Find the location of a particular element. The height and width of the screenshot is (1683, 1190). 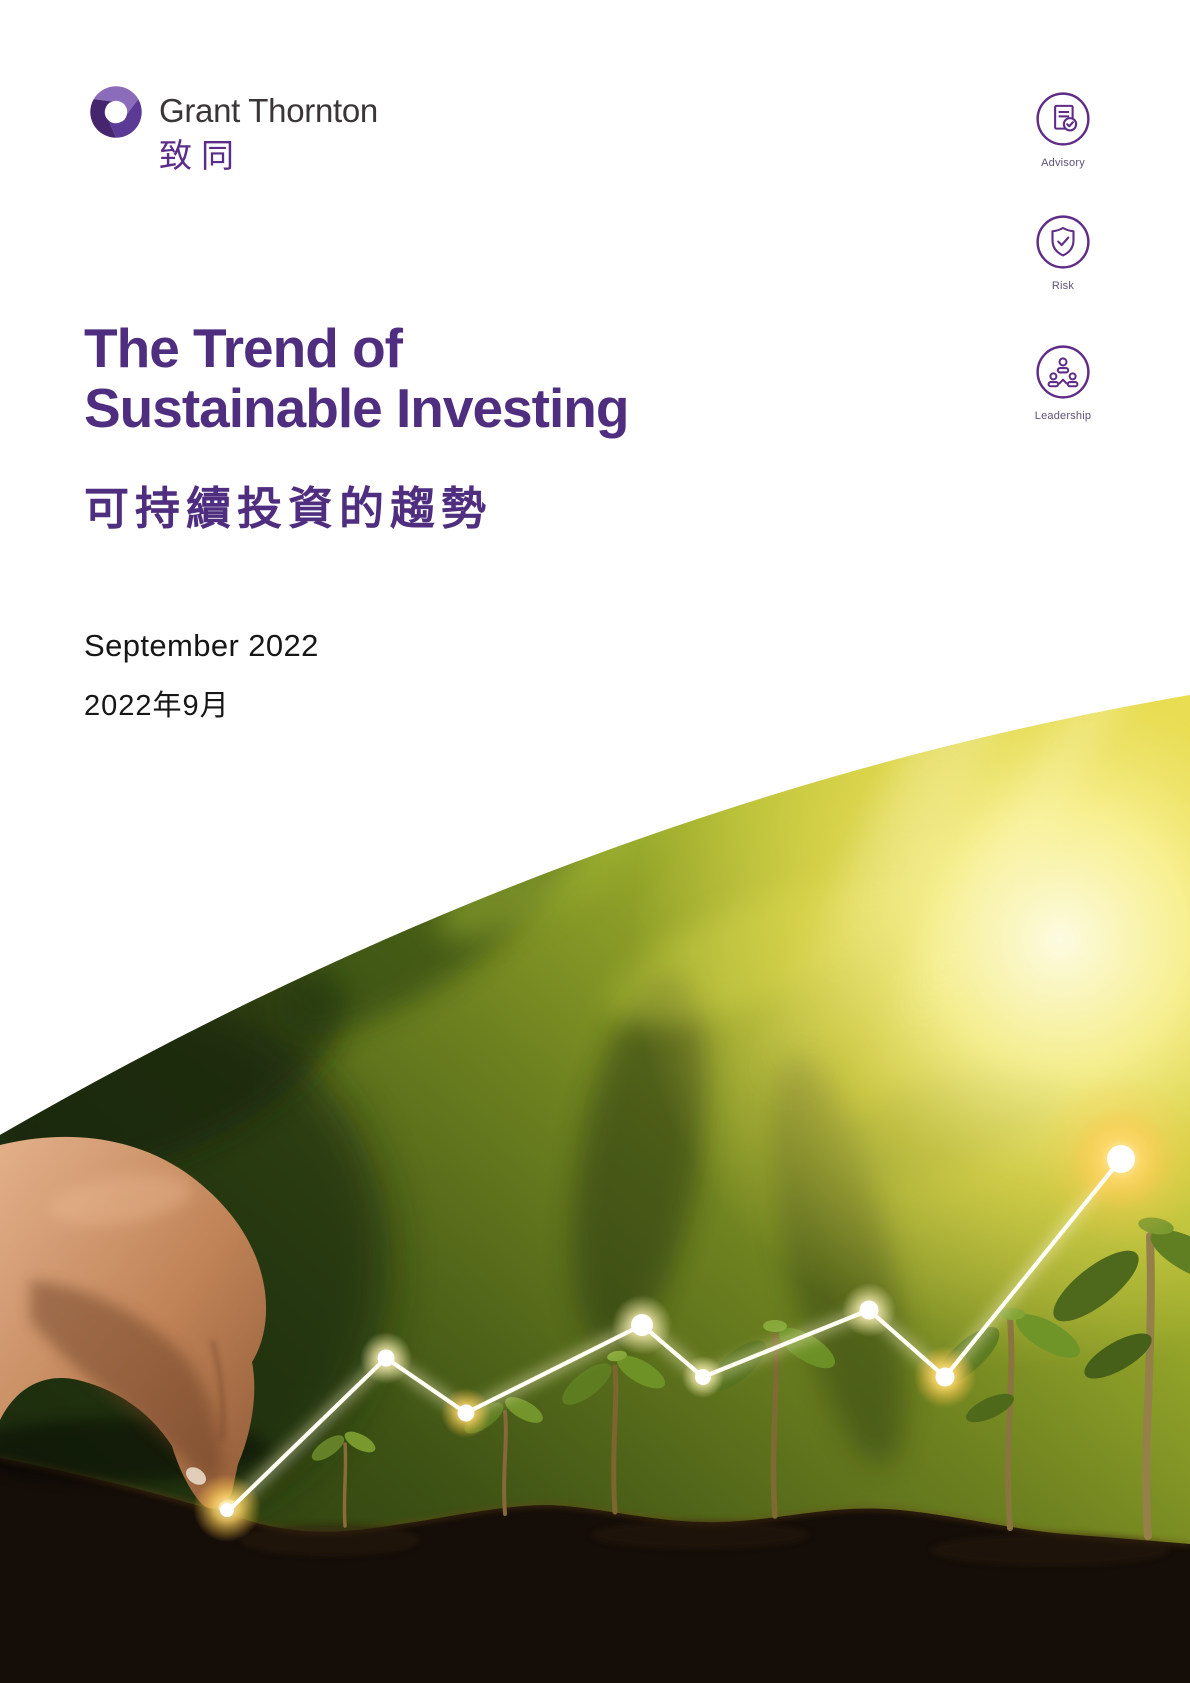

brand-name-cn: 致同 is located at coordinates (201, 155).